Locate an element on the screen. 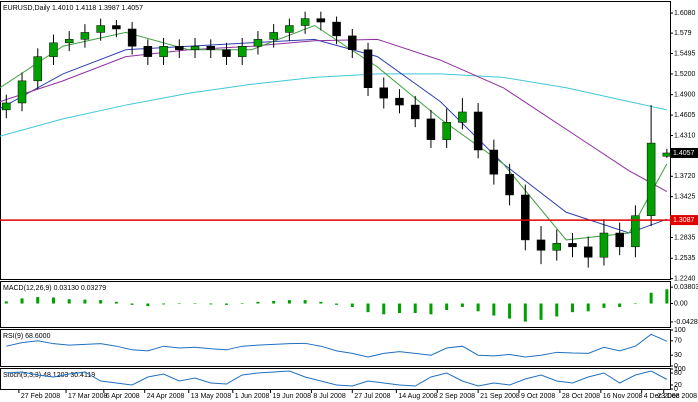  x-tick-label: 24 Apr 2008 is located at coordinates (166, 396).